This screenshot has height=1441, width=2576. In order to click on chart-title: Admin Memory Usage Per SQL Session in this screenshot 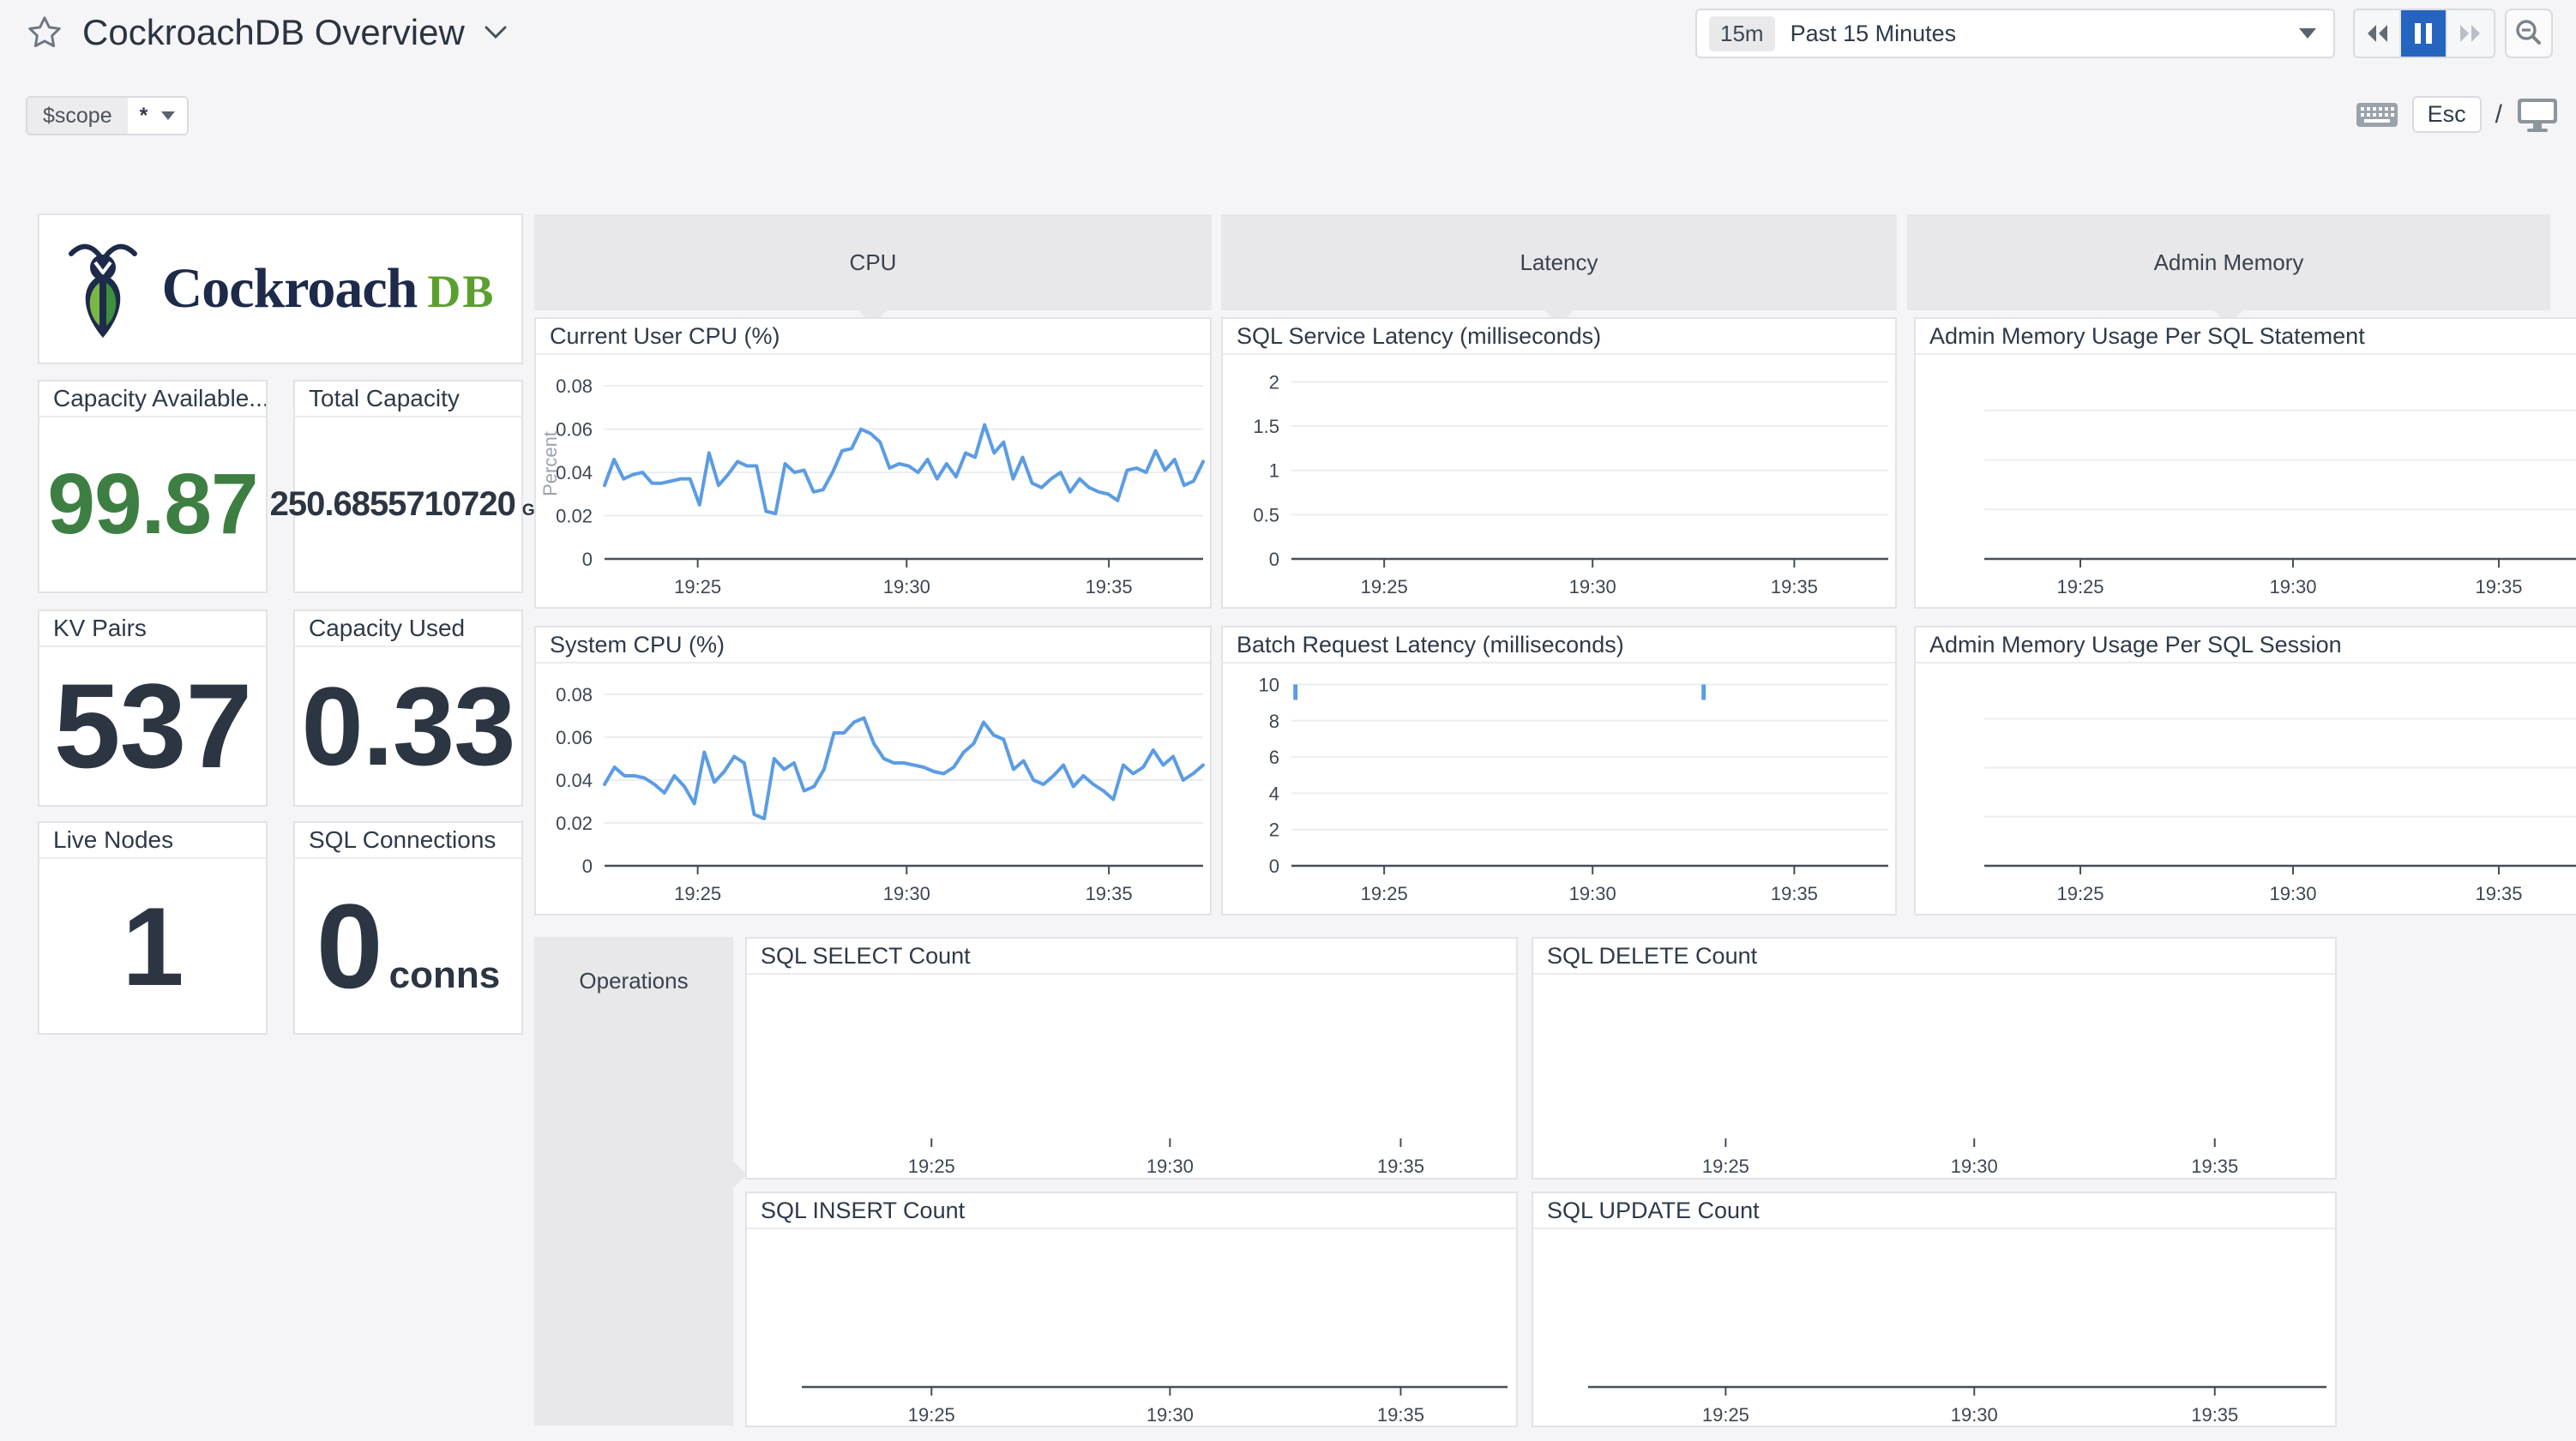, I will do `click(2246, 645)`.